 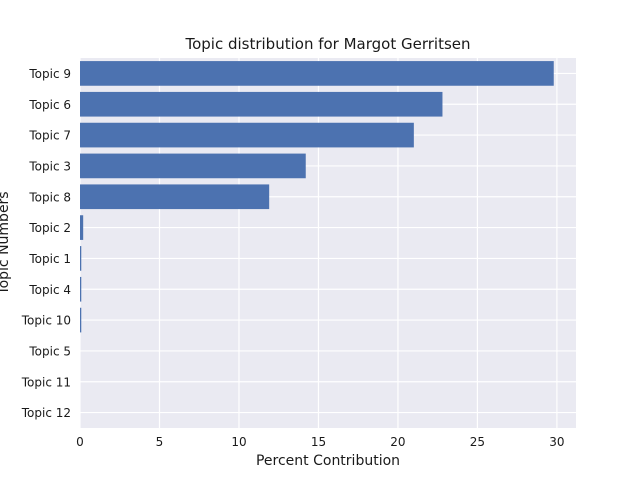 I want to click on y-tick-label: Topic 10, so click(x=46, y=321).